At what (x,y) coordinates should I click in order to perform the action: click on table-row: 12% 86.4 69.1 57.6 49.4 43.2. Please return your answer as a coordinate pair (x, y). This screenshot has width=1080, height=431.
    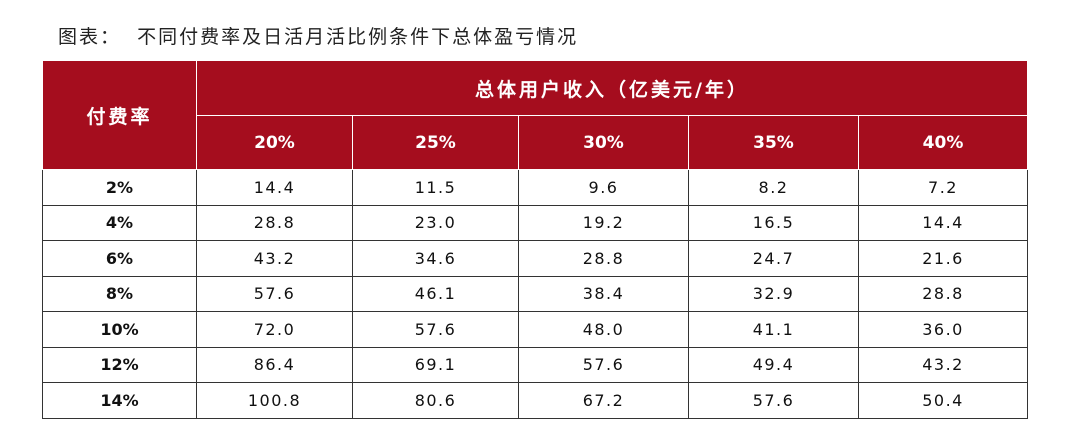
    Looking at the image, I should click on (535, 364).